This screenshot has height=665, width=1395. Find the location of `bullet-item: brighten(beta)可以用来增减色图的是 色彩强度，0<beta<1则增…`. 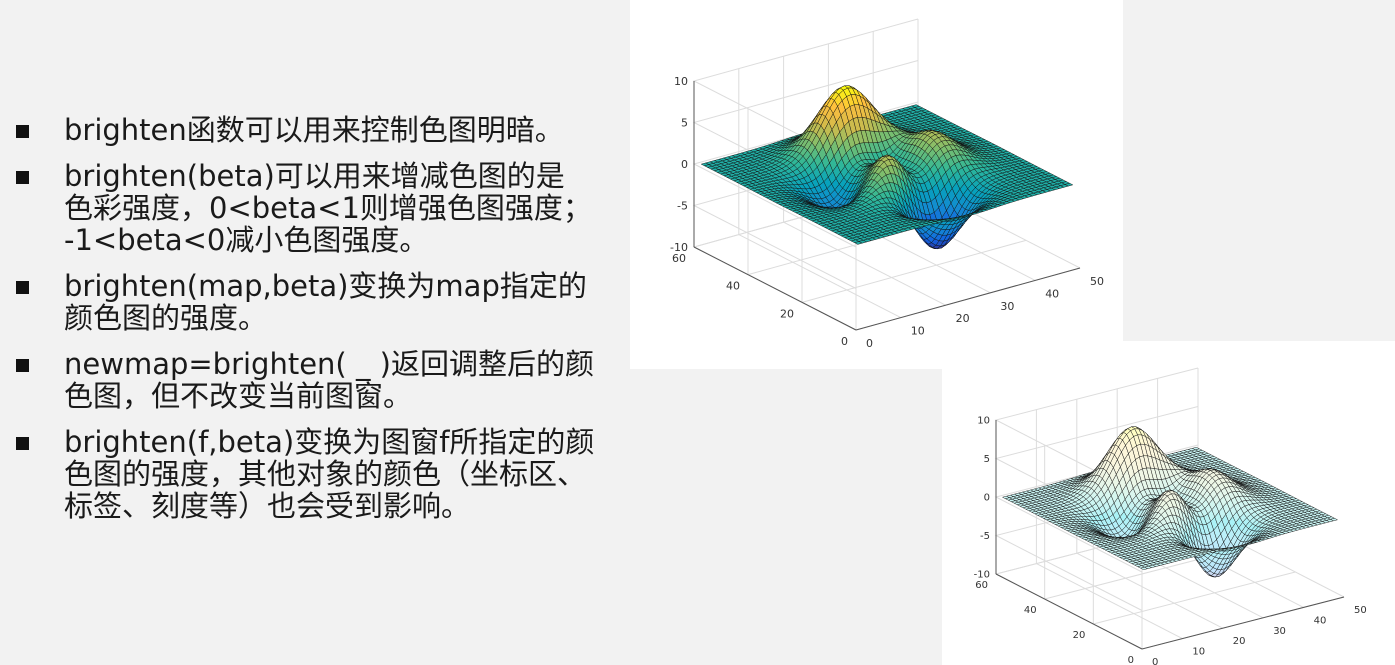

bullet-item: brighten(beta)可以用来增减色图的是 色彩强度，0<beta<1则增… is located at coordinates (334, 208).